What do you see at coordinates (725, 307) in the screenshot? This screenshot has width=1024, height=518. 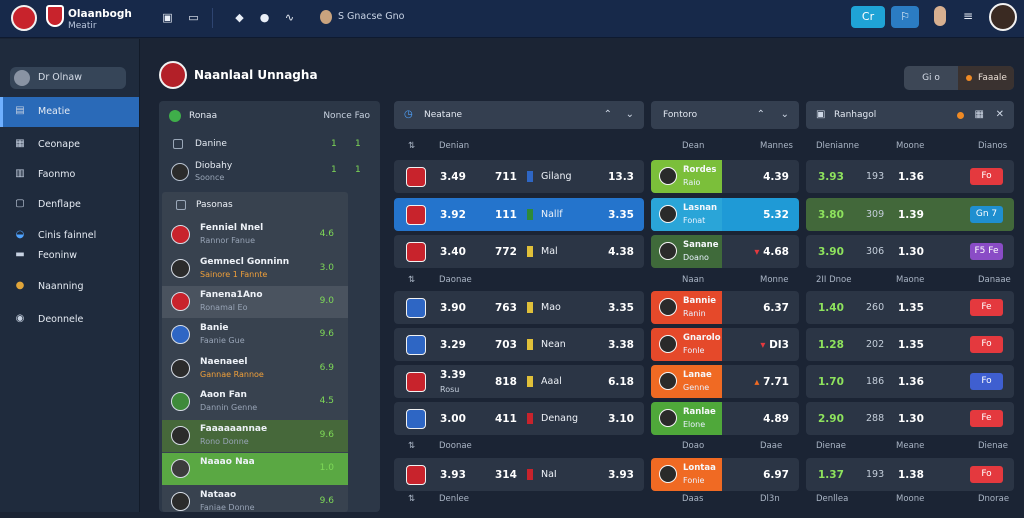 I see `market-row: Bannie Ranin 6.37` at bounding box center [725, 307].